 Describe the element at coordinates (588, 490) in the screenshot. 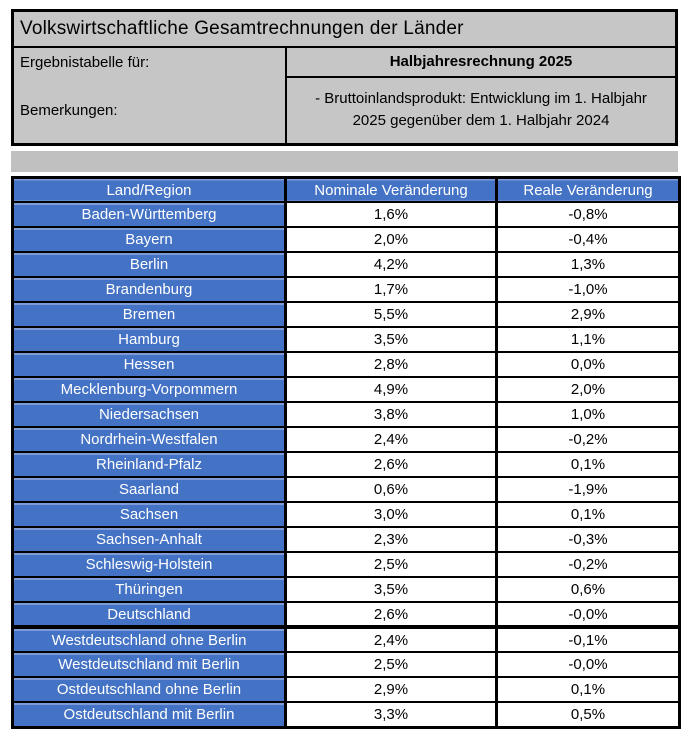

I see `real-cell: -1,9%` at that location.